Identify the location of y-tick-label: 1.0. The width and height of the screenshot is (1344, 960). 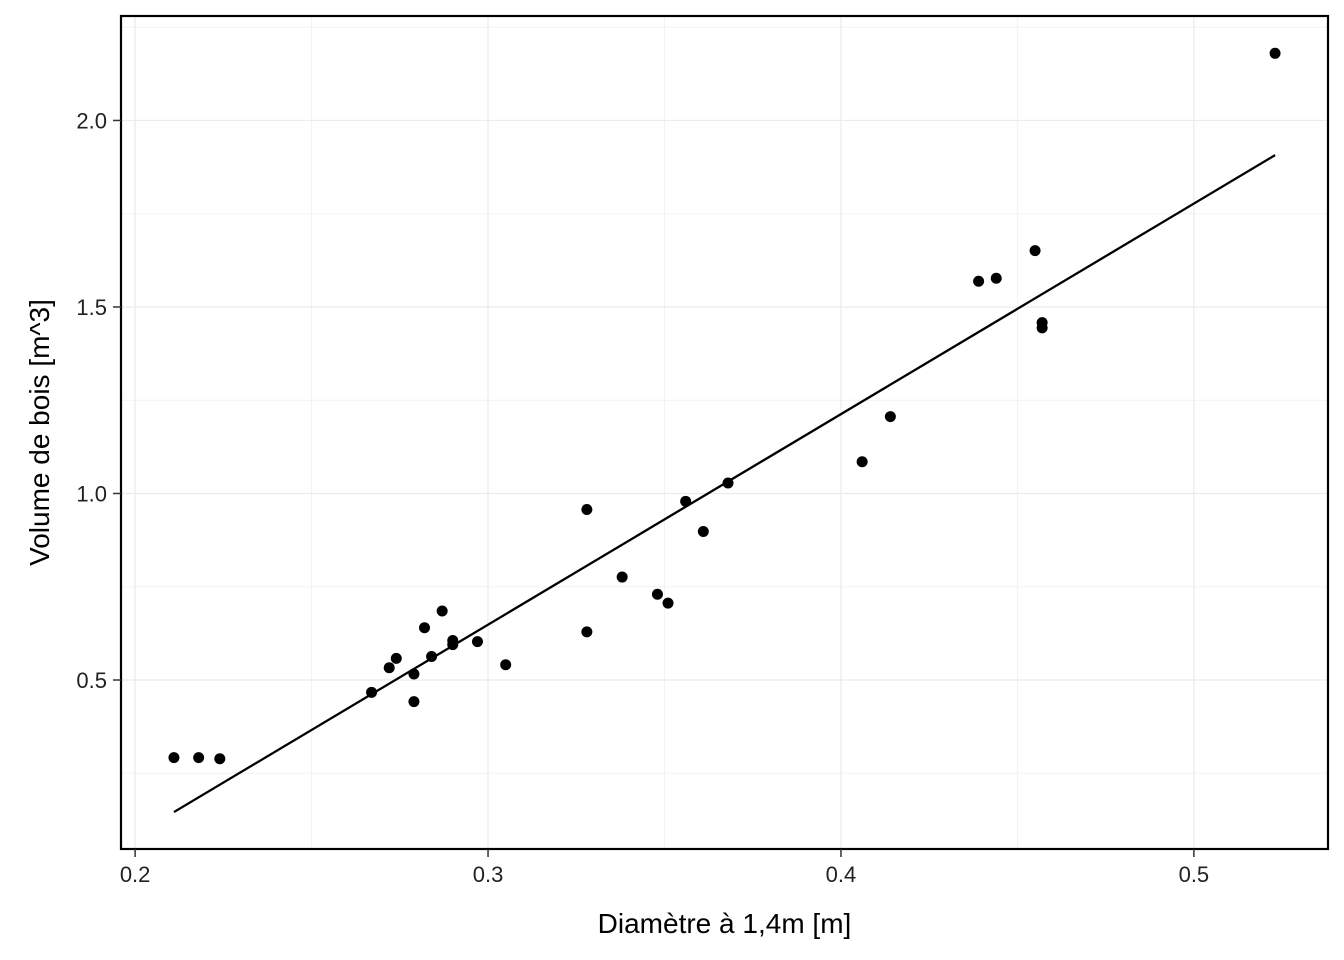
(91, 493).